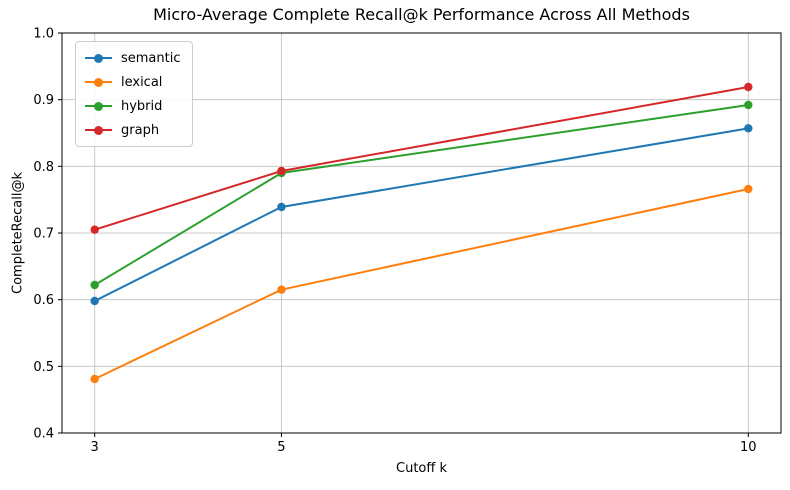  Describe the element at coordinates (134, 94) in the screenshot. I see `legend: semantic lexical hybrid graph` at that location.